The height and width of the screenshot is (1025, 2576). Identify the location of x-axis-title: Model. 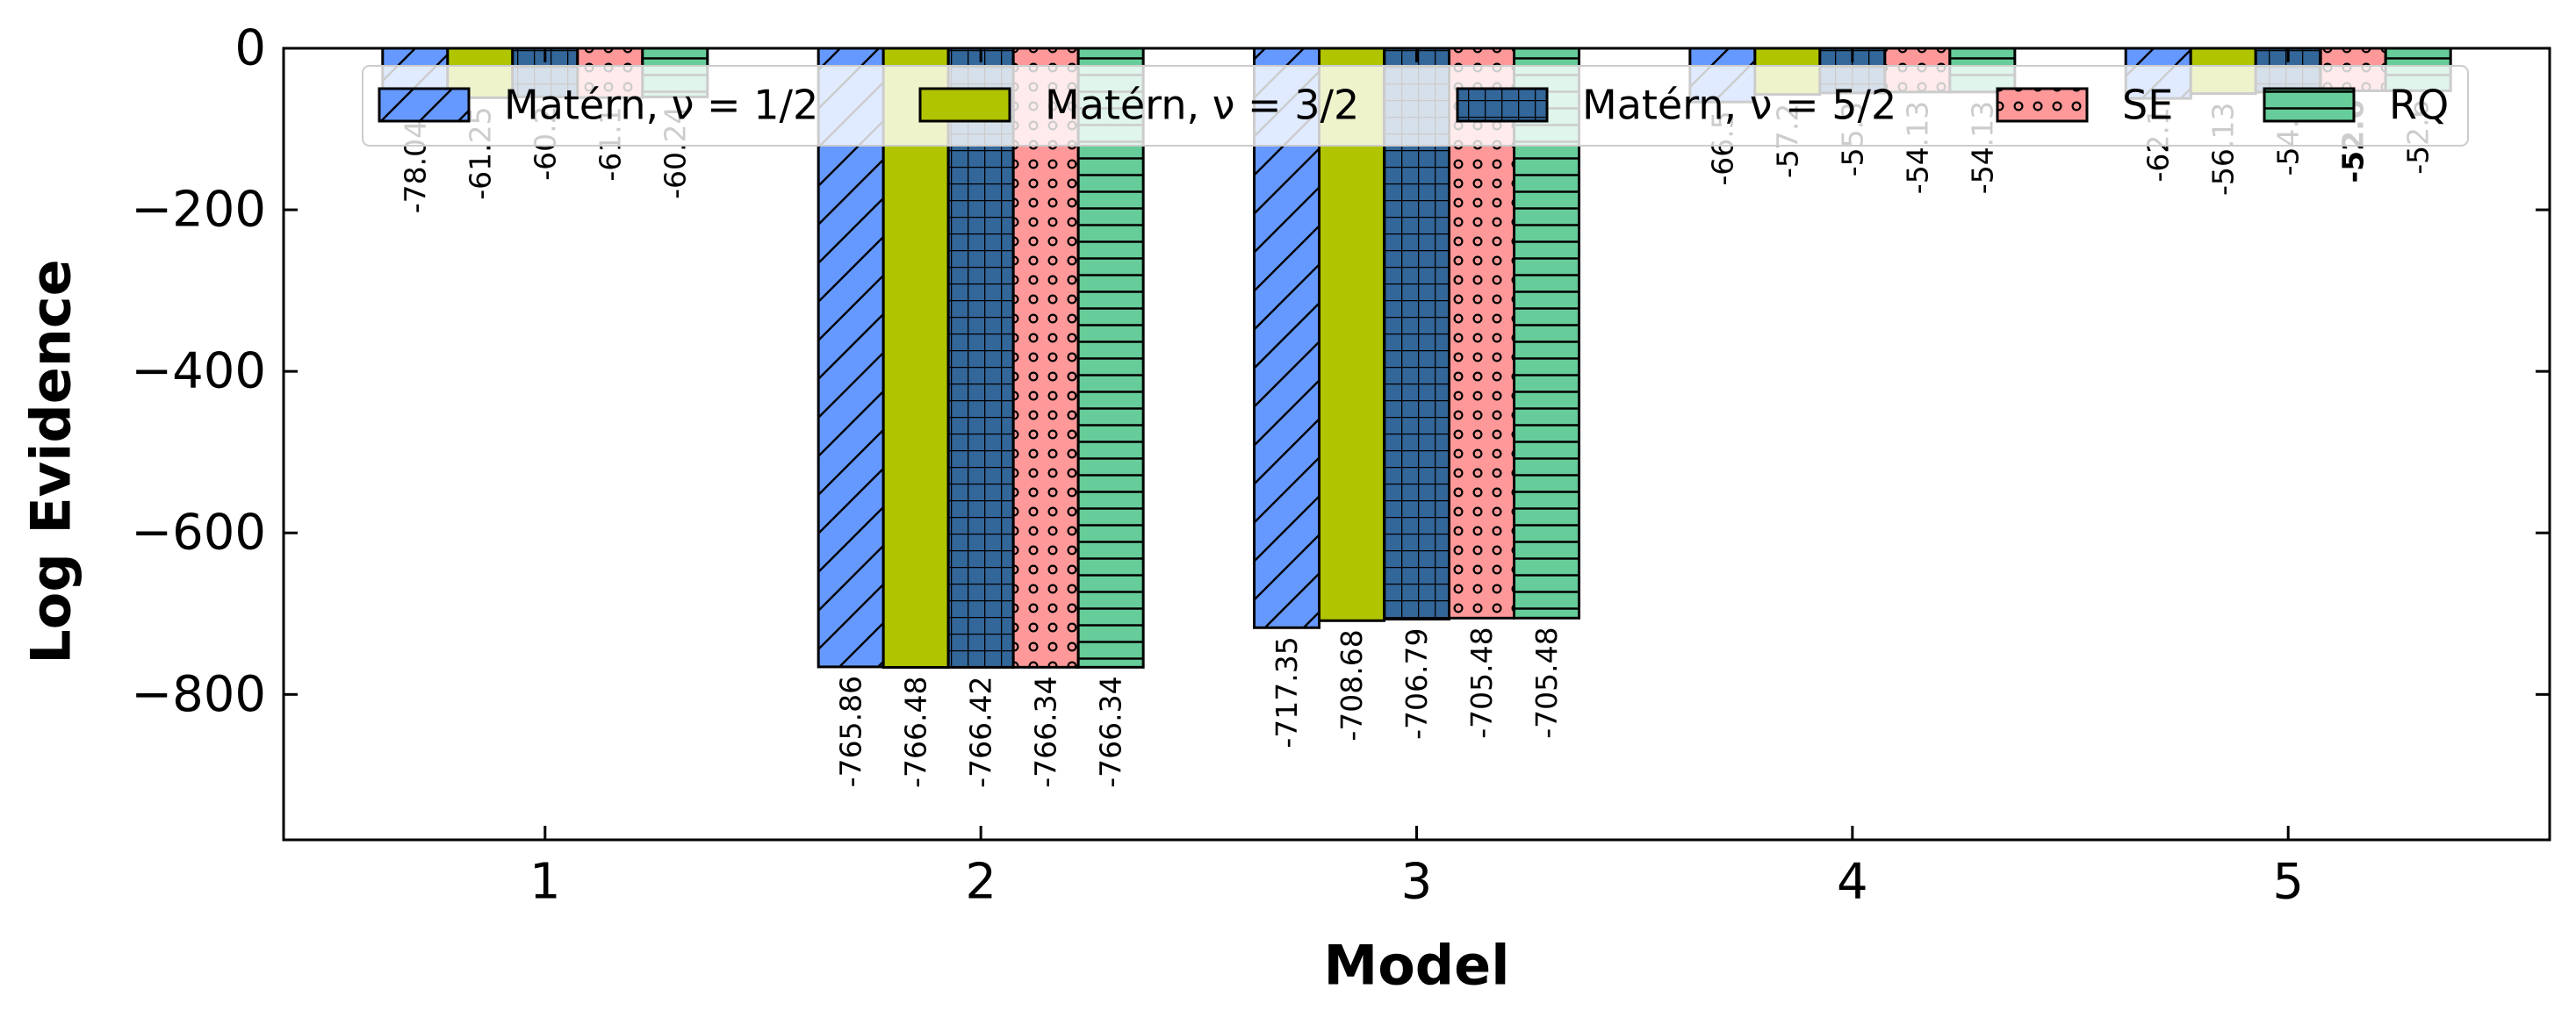
(1417, 966).